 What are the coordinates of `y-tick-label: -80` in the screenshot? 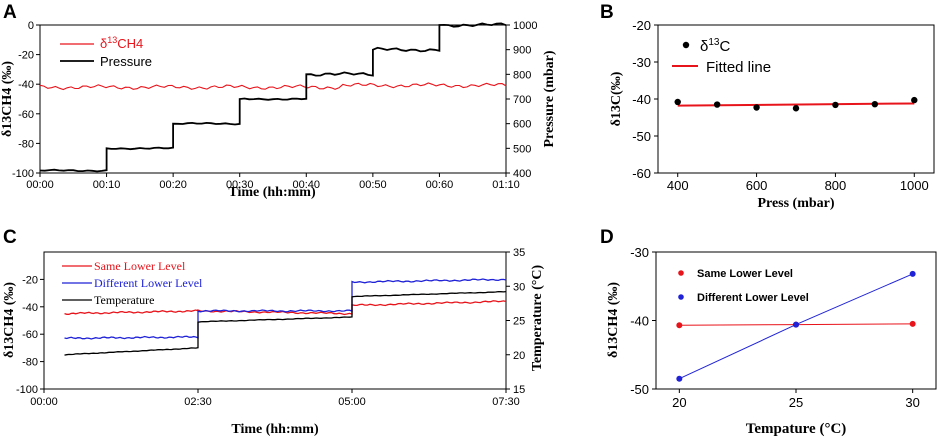 It's located at (30, 363).